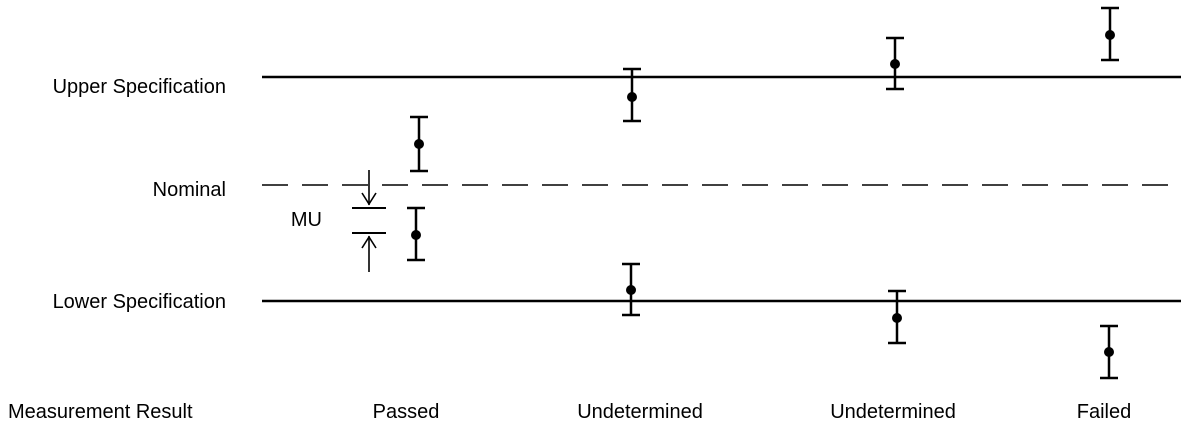 The image size is (1181, 432). Describe the element at coordinates (139, 87) in the screenshot. I see `upper-spec-label: Upper Specification` at that location.